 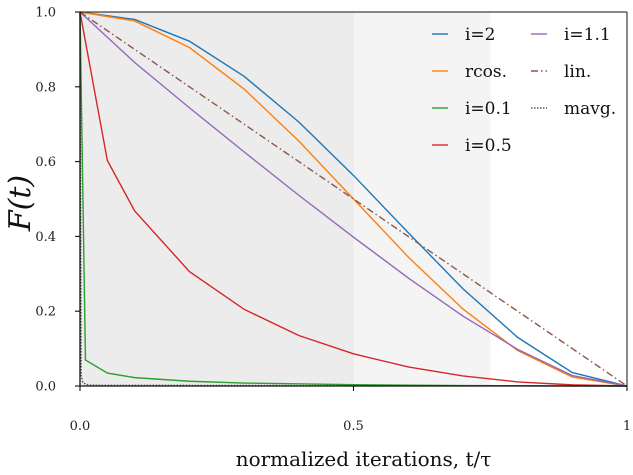 I want to click on x-tick-label: 0.5, so click(x=353, y=426).